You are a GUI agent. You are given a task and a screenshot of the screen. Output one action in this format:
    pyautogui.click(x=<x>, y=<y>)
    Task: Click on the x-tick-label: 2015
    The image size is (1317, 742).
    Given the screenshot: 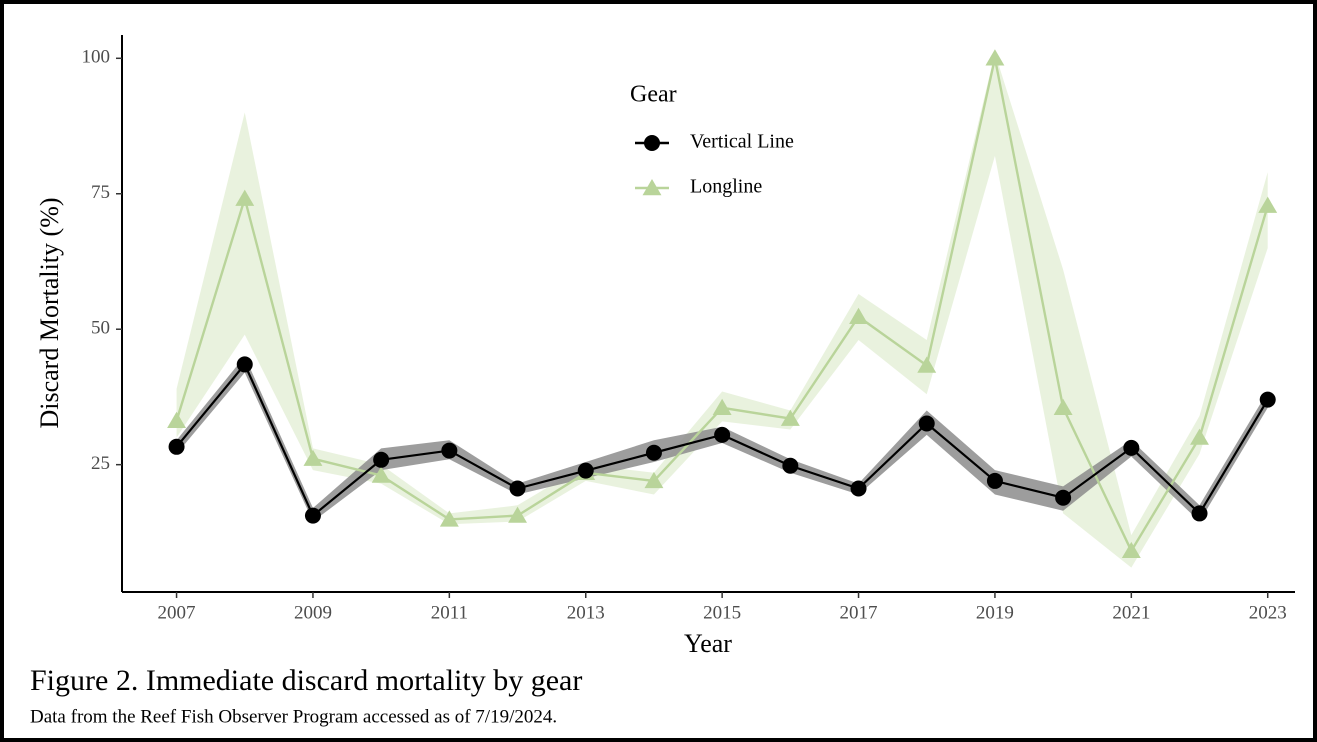 What is the action you would take?
    pyautogui.click(x=722, y=612)
    